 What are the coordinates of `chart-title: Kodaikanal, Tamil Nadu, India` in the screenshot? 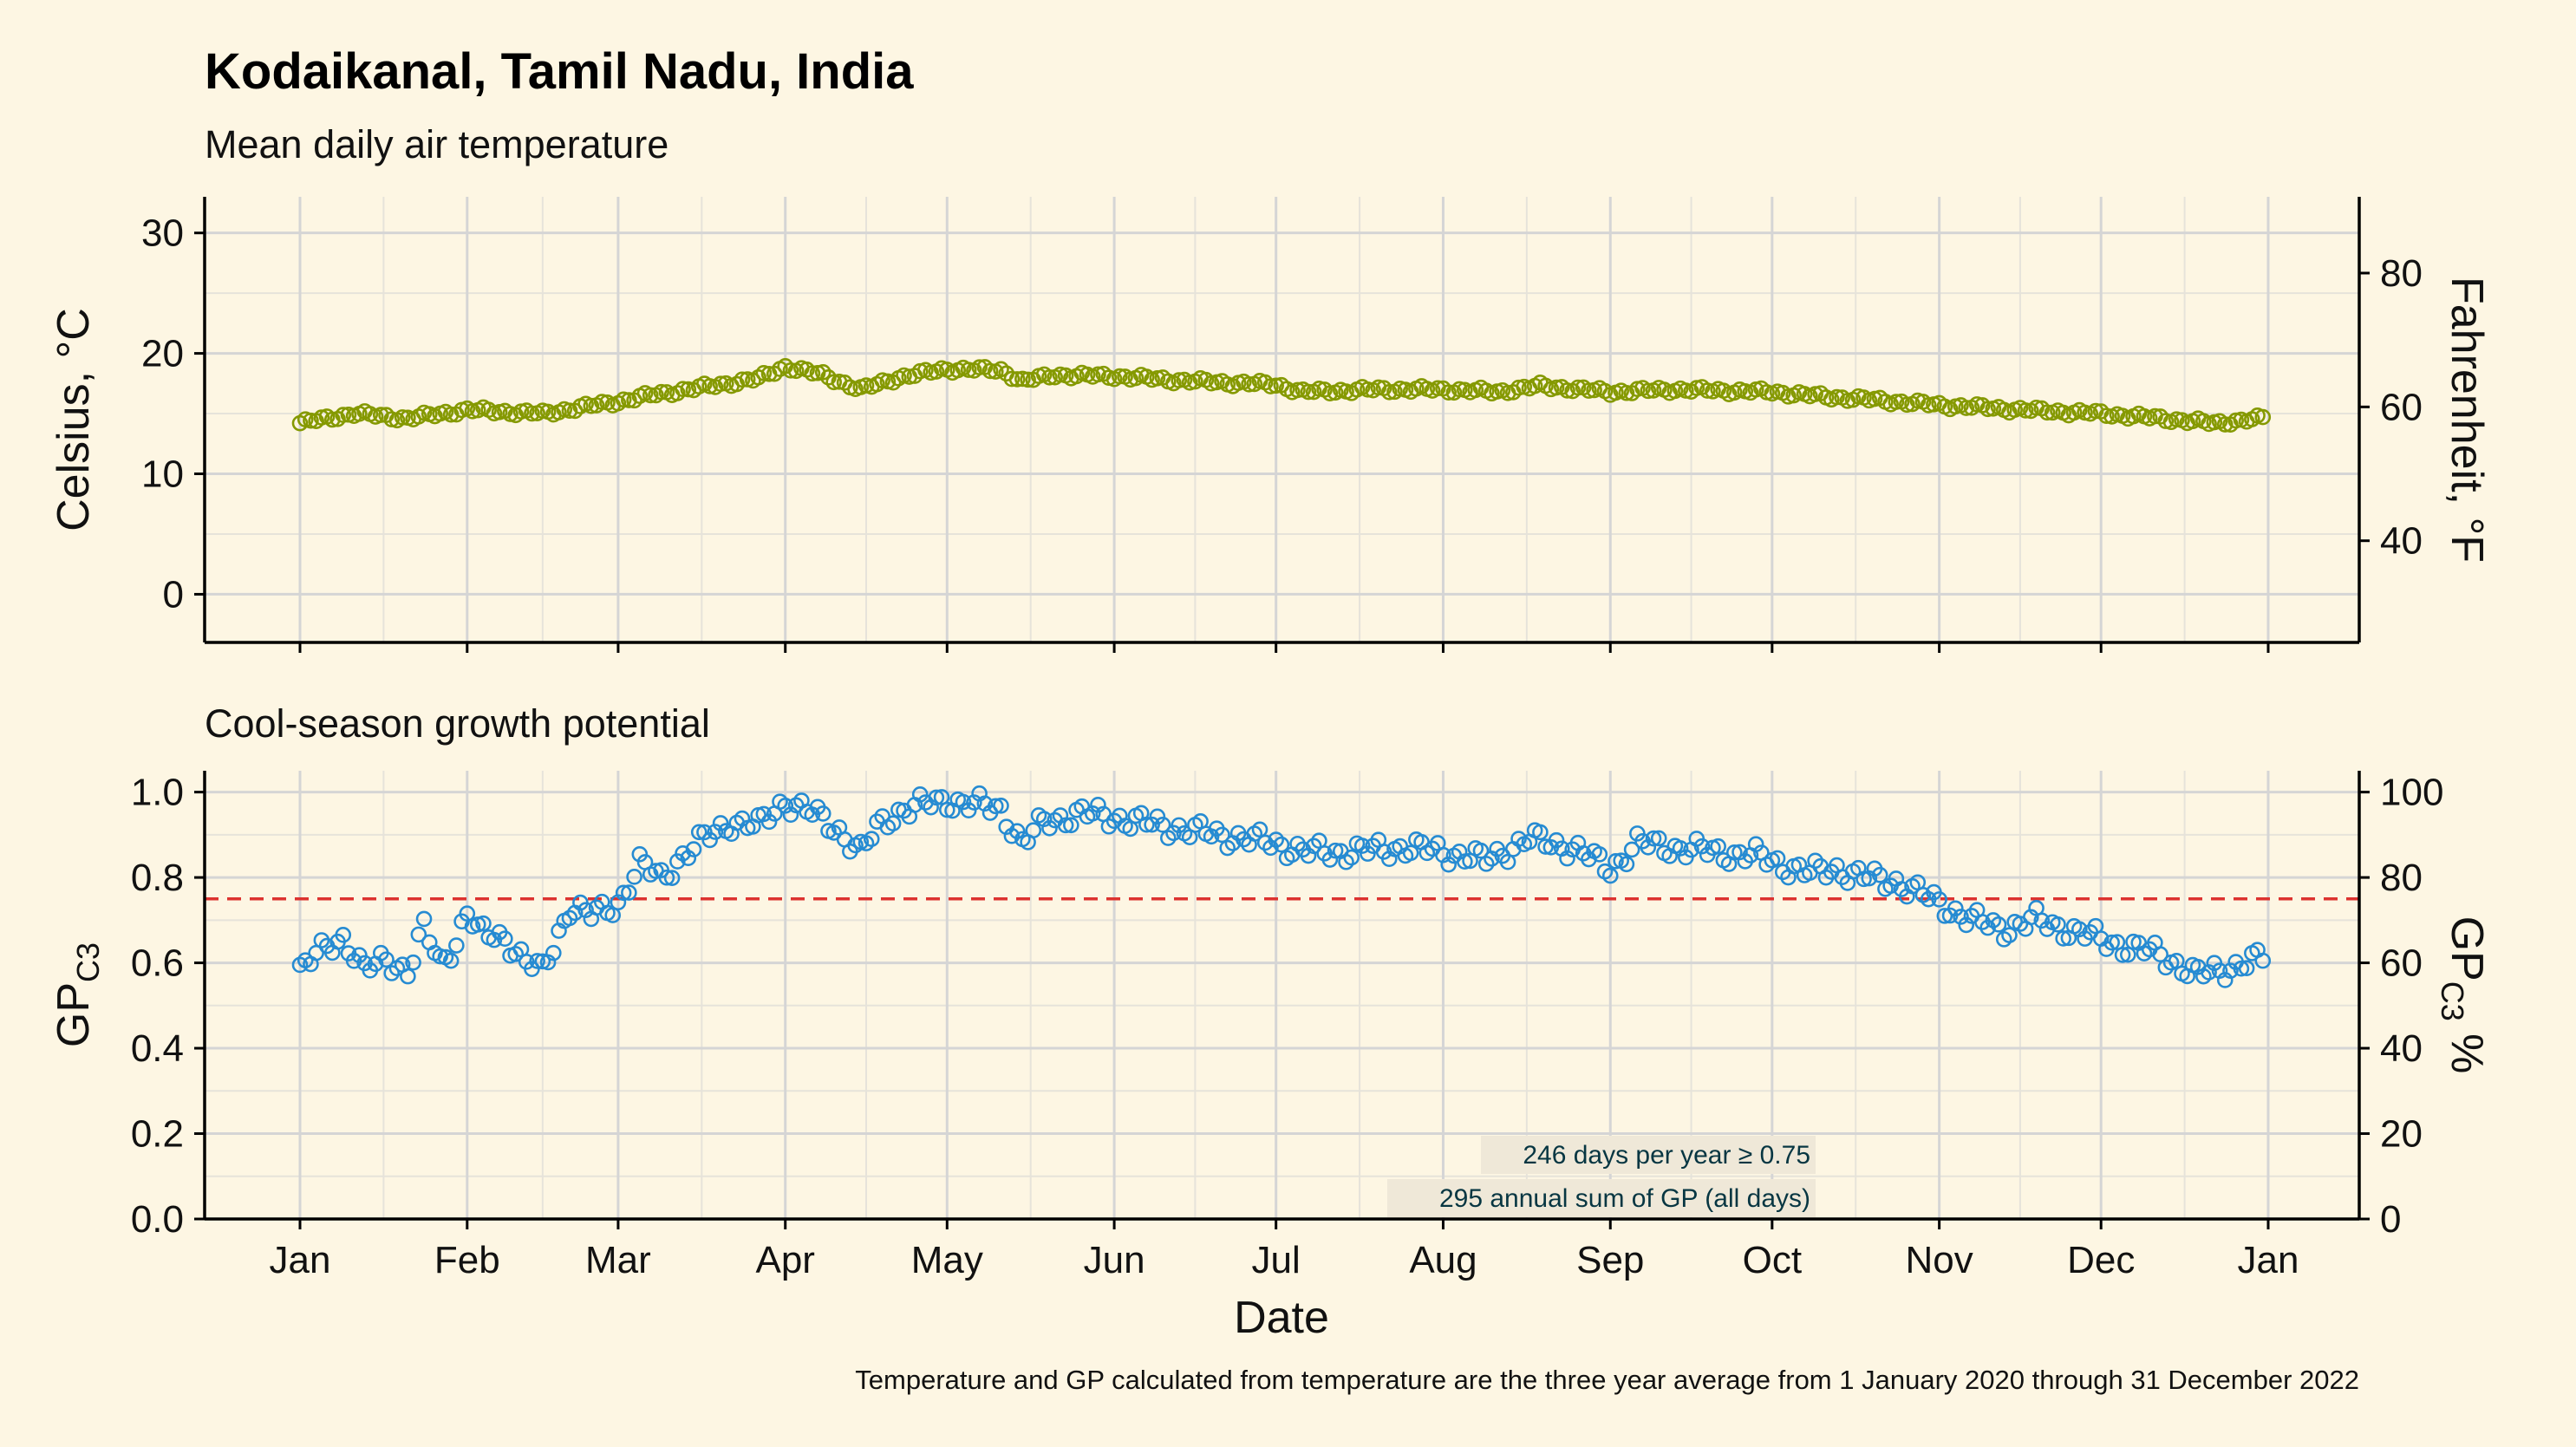 It's located at (559, 71).